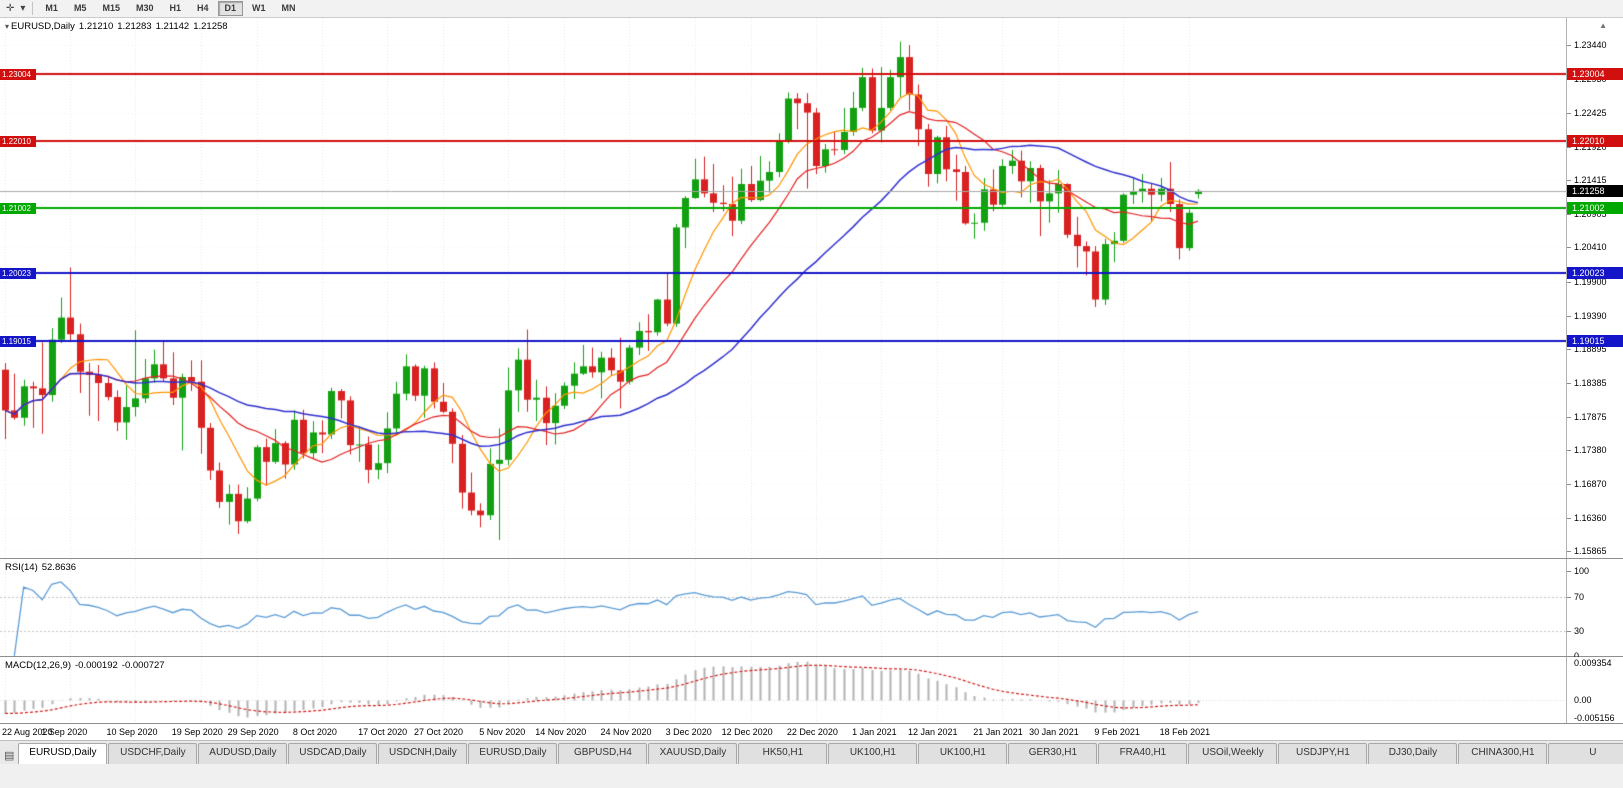 Image resolution: width=1623 pixels, height=788 pixels. What do you see at coordinates (1585, 753) in the screenshot?
I see `chart-tab-u: U` at bounding box center [1585, 753].